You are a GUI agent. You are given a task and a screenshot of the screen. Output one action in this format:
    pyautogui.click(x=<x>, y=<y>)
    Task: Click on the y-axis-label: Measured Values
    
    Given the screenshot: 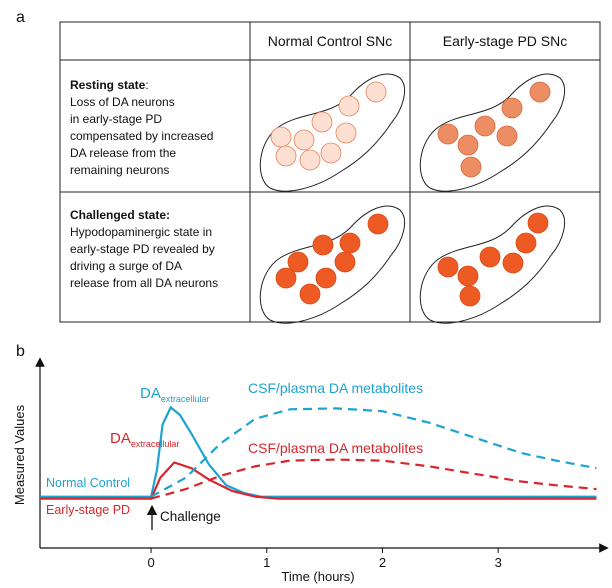 What is the action you would take?
    pyautogui.click(x=19, y=454)
    